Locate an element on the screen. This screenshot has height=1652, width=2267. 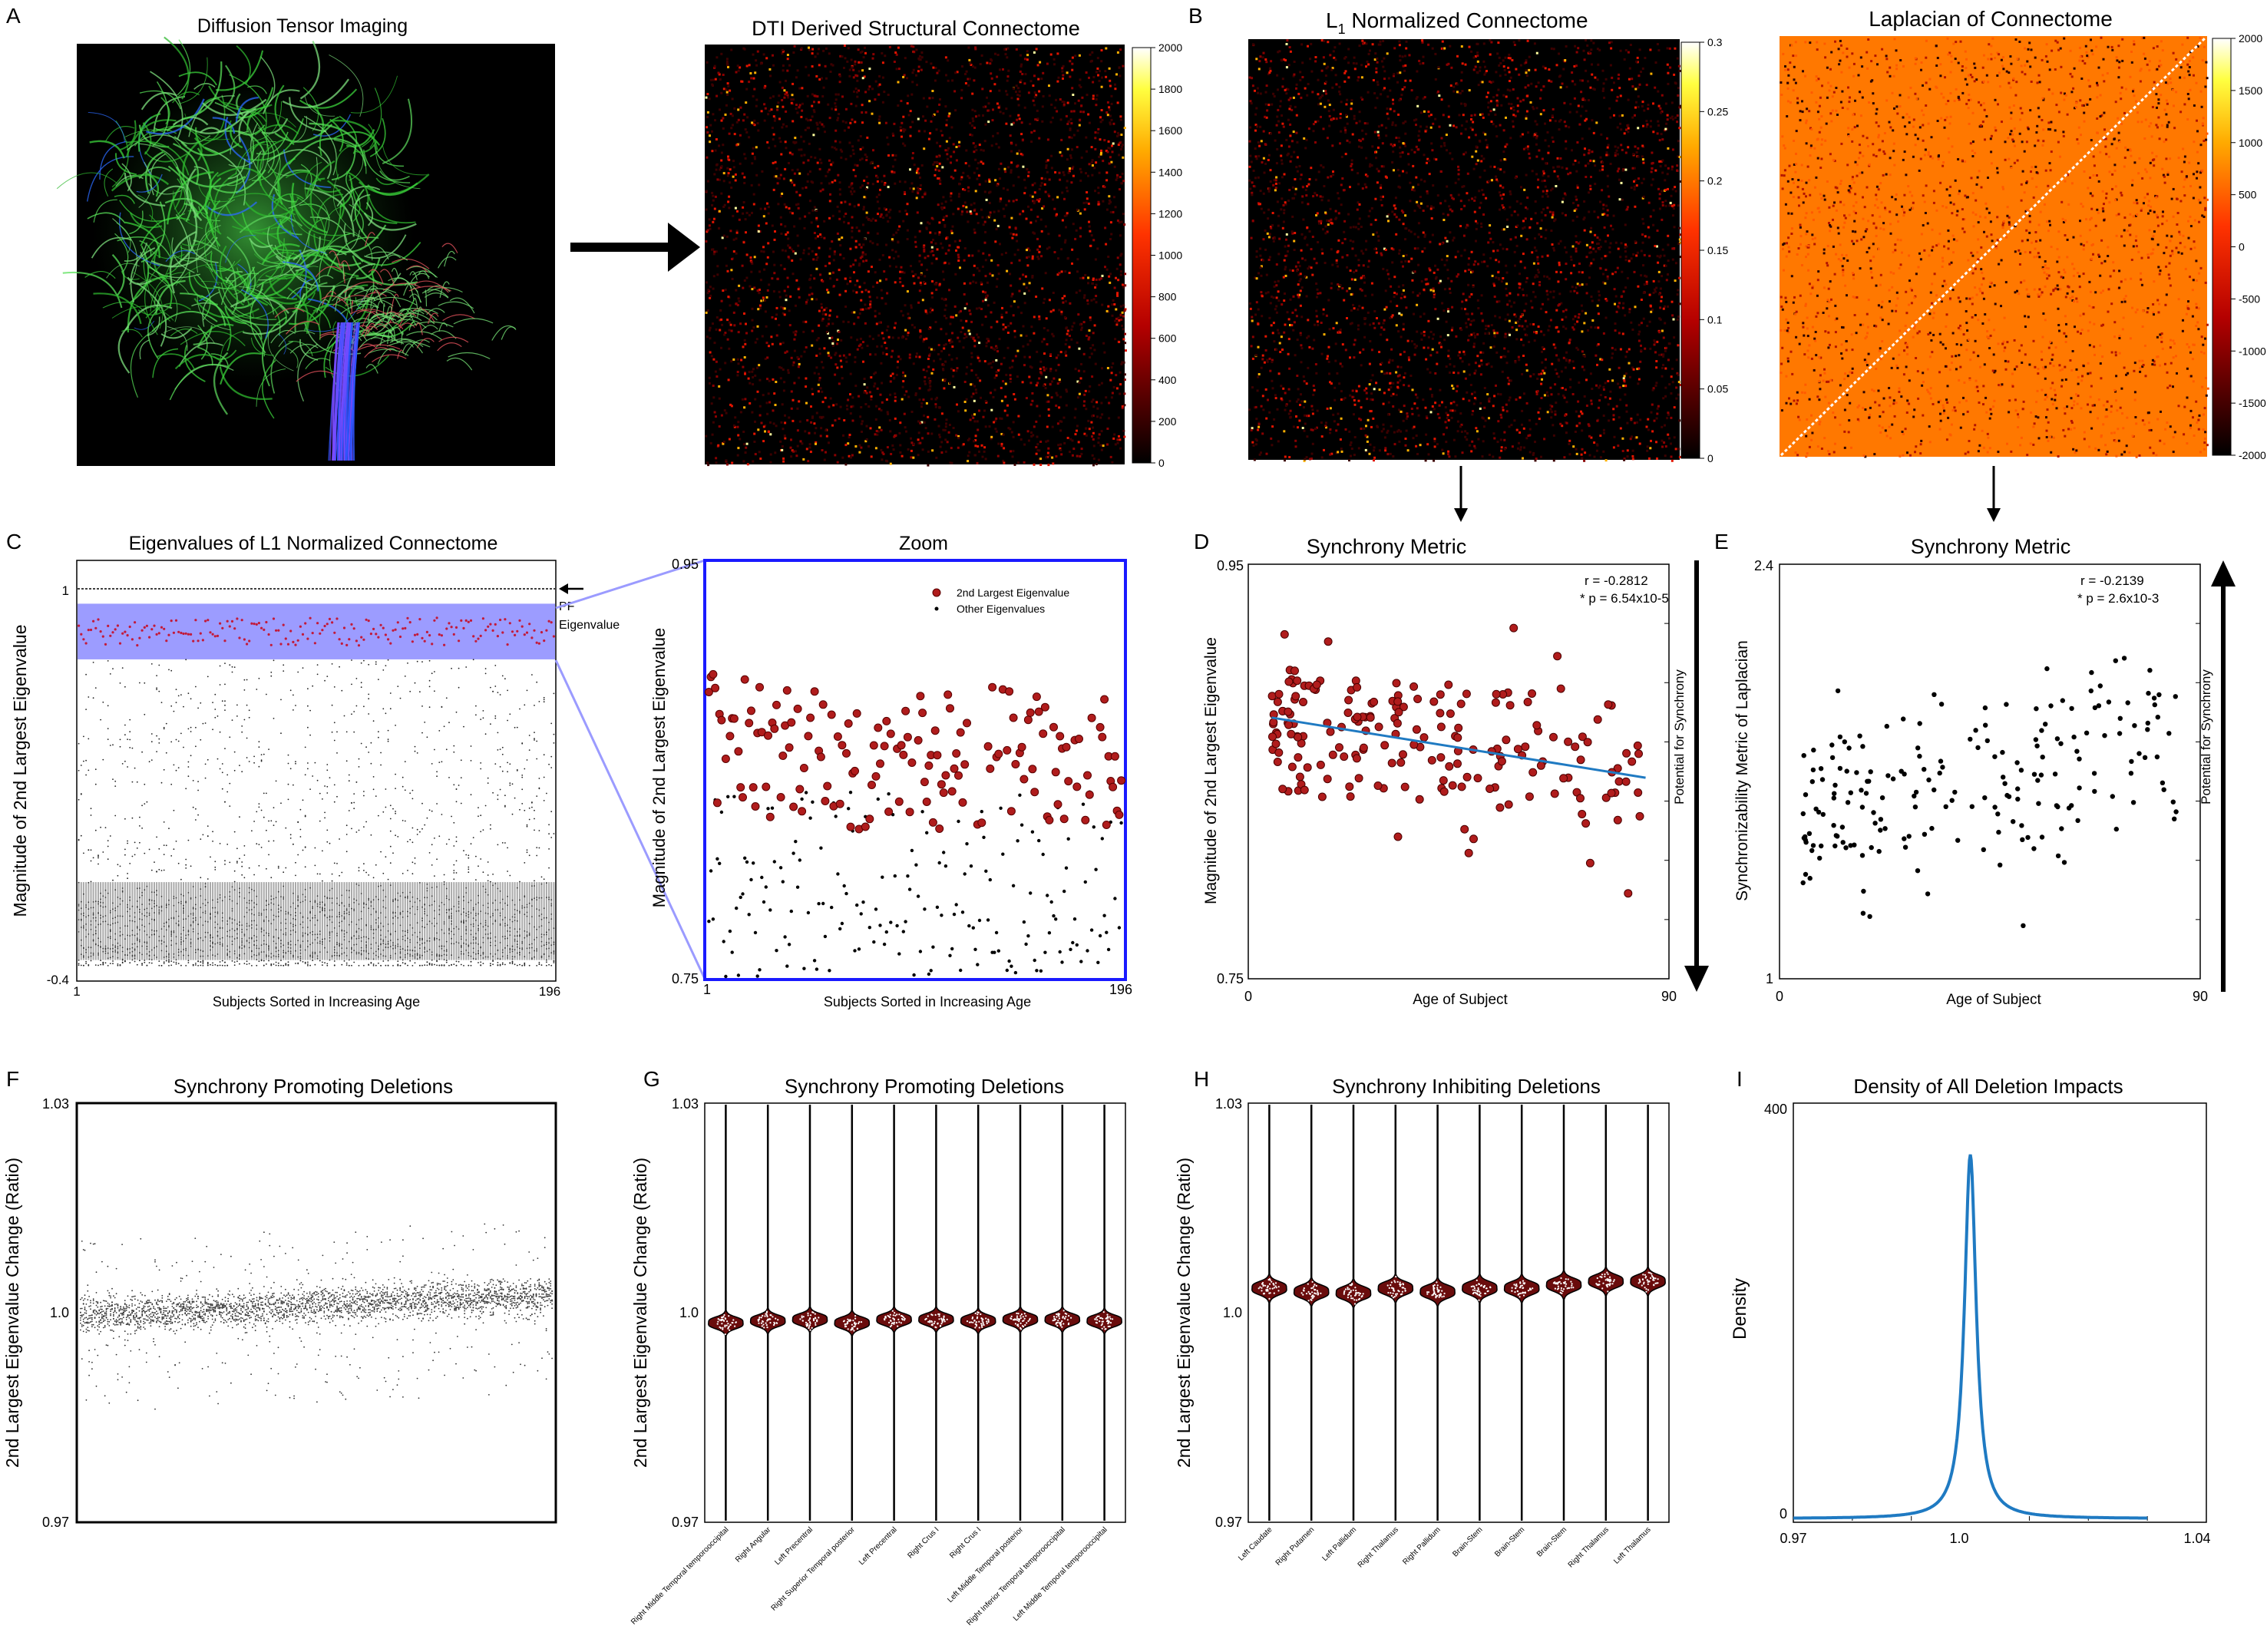
cerebellum-fiber is located at coordinates (376, 276).